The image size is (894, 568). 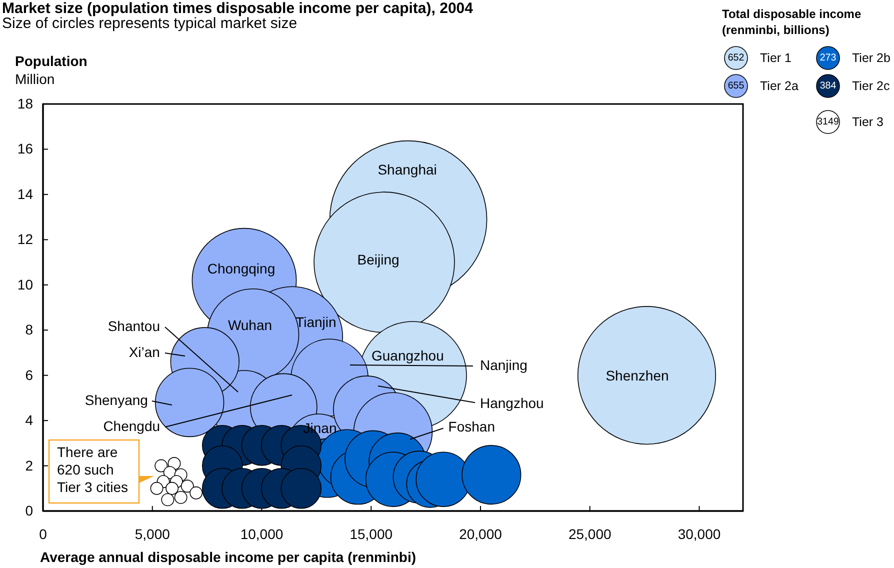 What do you see at coordinates (472, 426) in the screenshot?
I see `data-label: Foshan` at bounding box center [472, 426].